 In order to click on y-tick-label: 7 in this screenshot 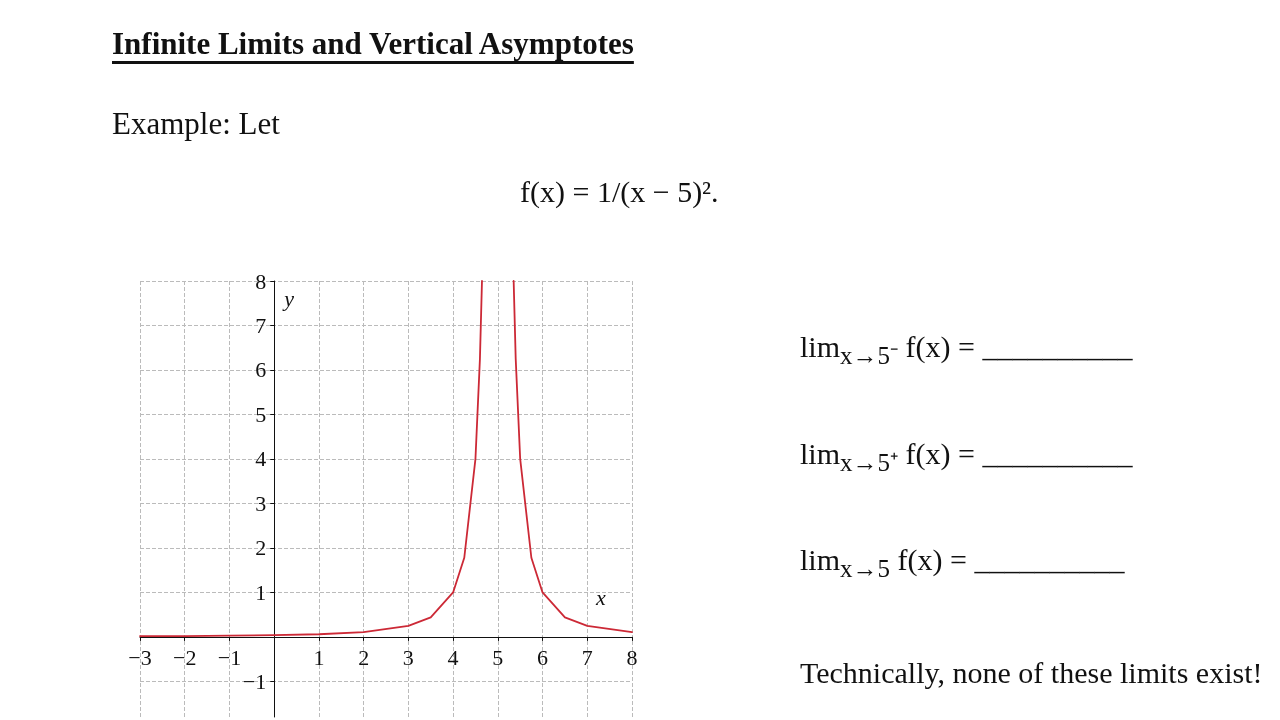, I will do `click(261, 325)`.